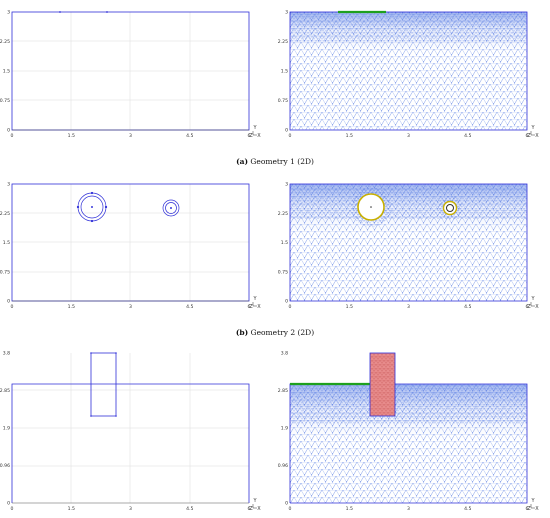 The image size is (550, 518). I want to click on wall-block, so click(382, 384).